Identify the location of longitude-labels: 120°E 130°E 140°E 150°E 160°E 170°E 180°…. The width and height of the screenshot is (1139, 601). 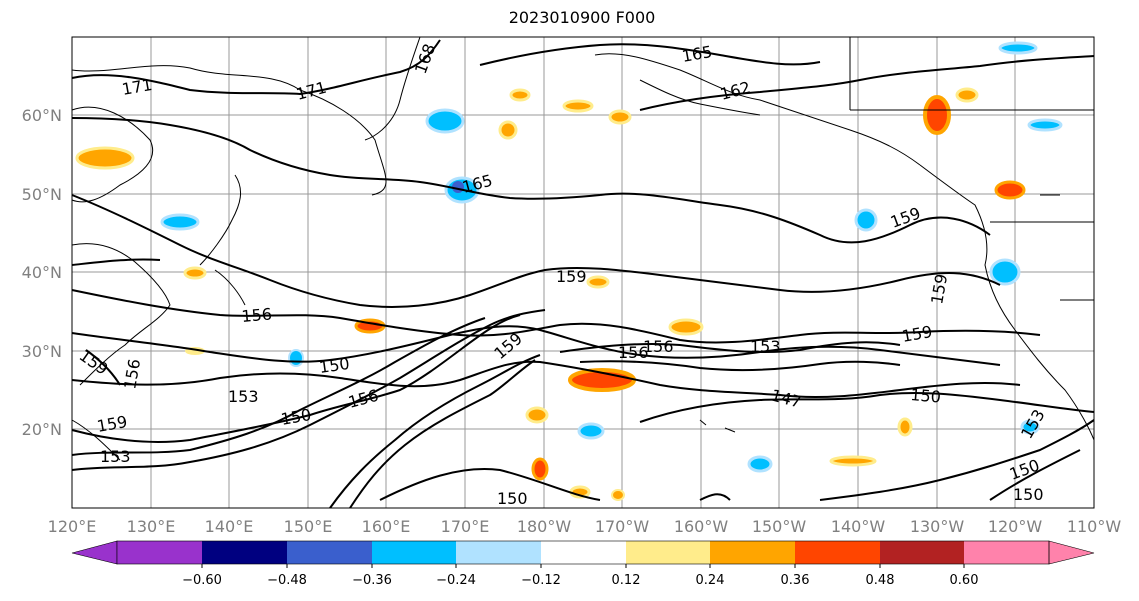
(585, 526).